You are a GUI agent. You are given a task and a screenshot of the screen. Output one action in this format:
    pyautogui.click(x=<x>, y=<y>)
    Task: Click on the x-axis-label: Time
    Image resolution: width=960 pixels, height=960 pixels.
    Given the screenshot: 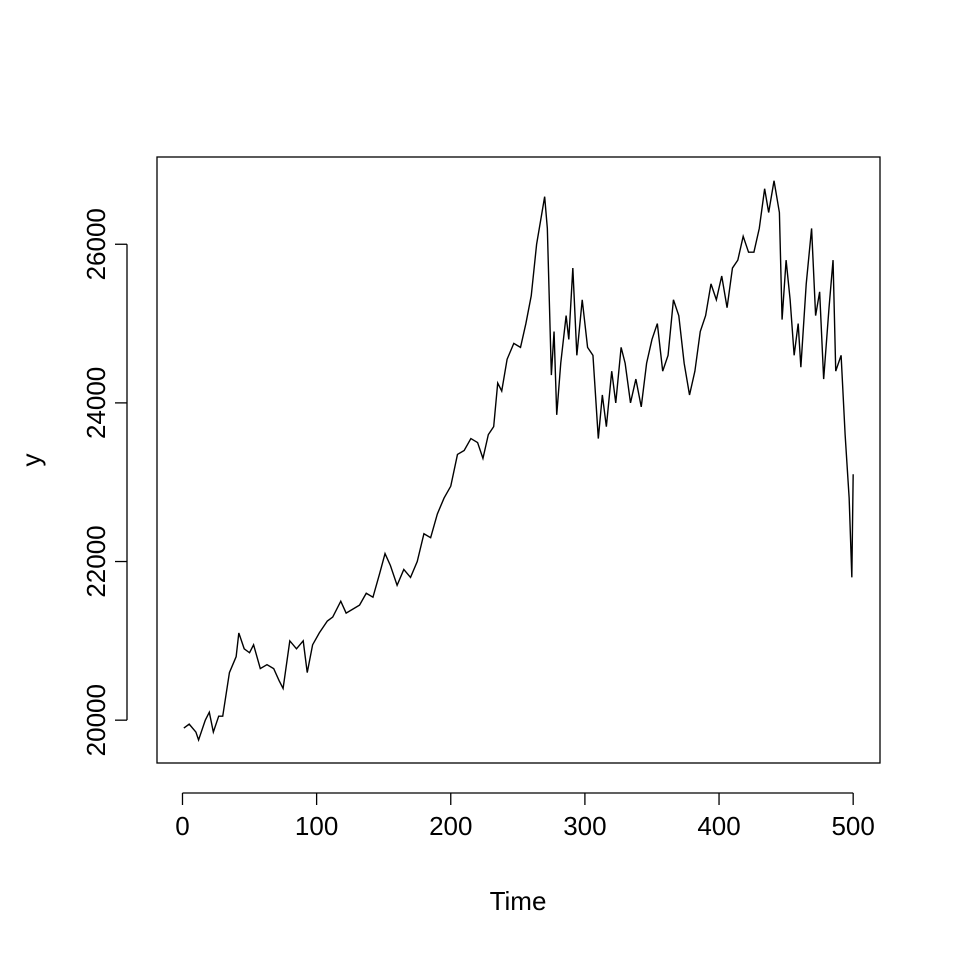 What is the action you would take?
    pyautogui.click(x=518, y=901)
    